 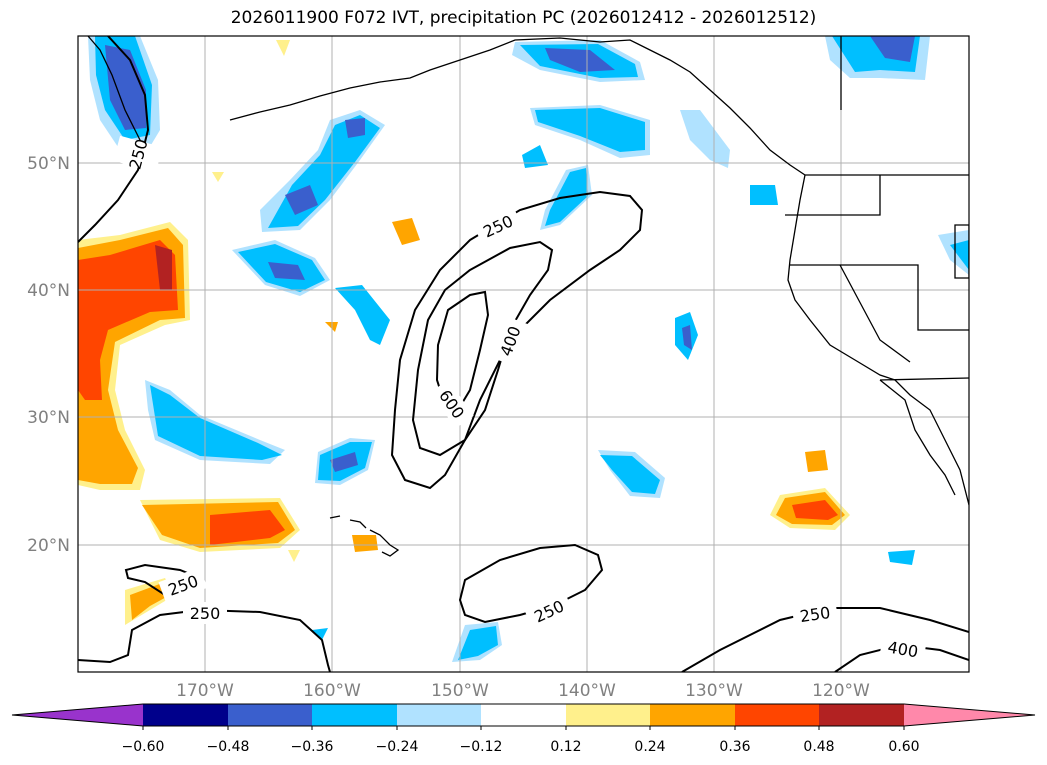 What do you see at coordinates (332, 691) in the screenshot?
I see `lon-label: 160°W` at bounding box center [332, 691].